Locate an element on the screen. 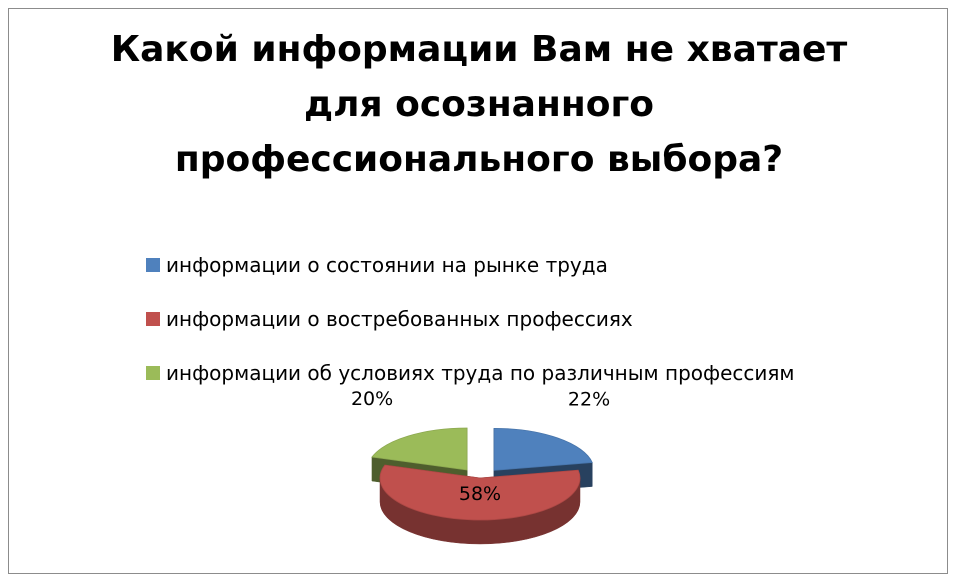  pie-tops is located at coordinates (482, 474).